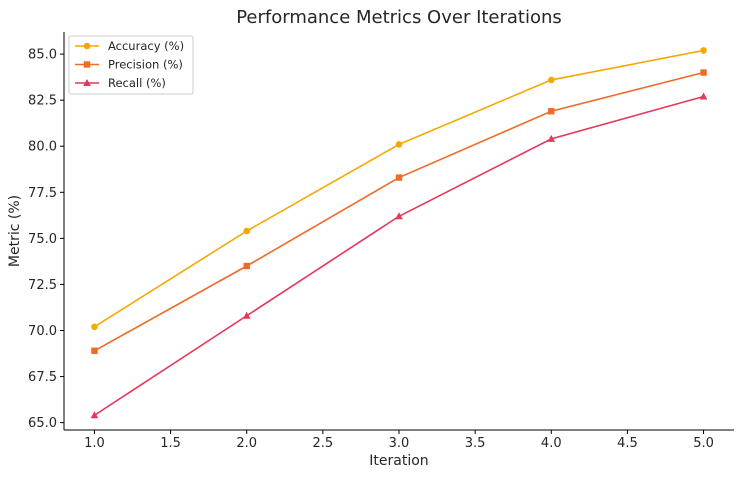 This screenshot has height=477, width=744. What do you see at coordinates (42, 331) in the screenshot?
I see `y-tick-label: 70.0` at bounding box center [42, 331].